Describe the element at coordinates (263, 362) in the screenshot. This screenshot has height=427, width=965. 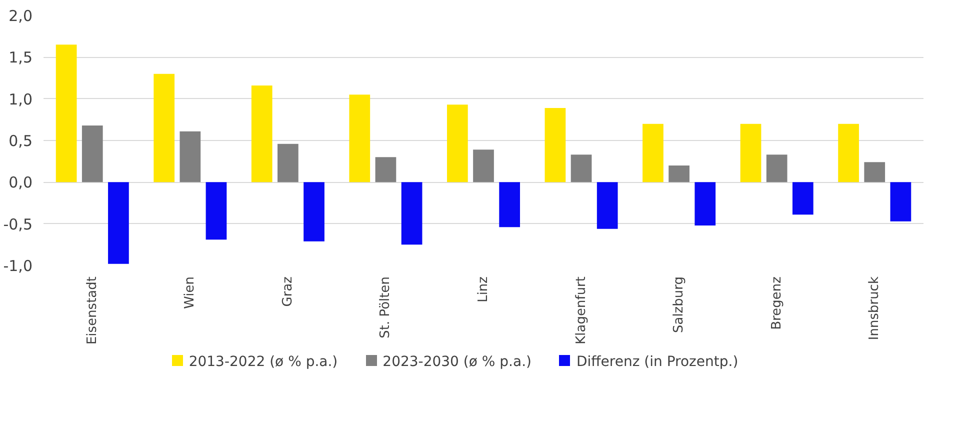
I see `legend-label: 2013-2022 (ø % p.a.)` at that location.